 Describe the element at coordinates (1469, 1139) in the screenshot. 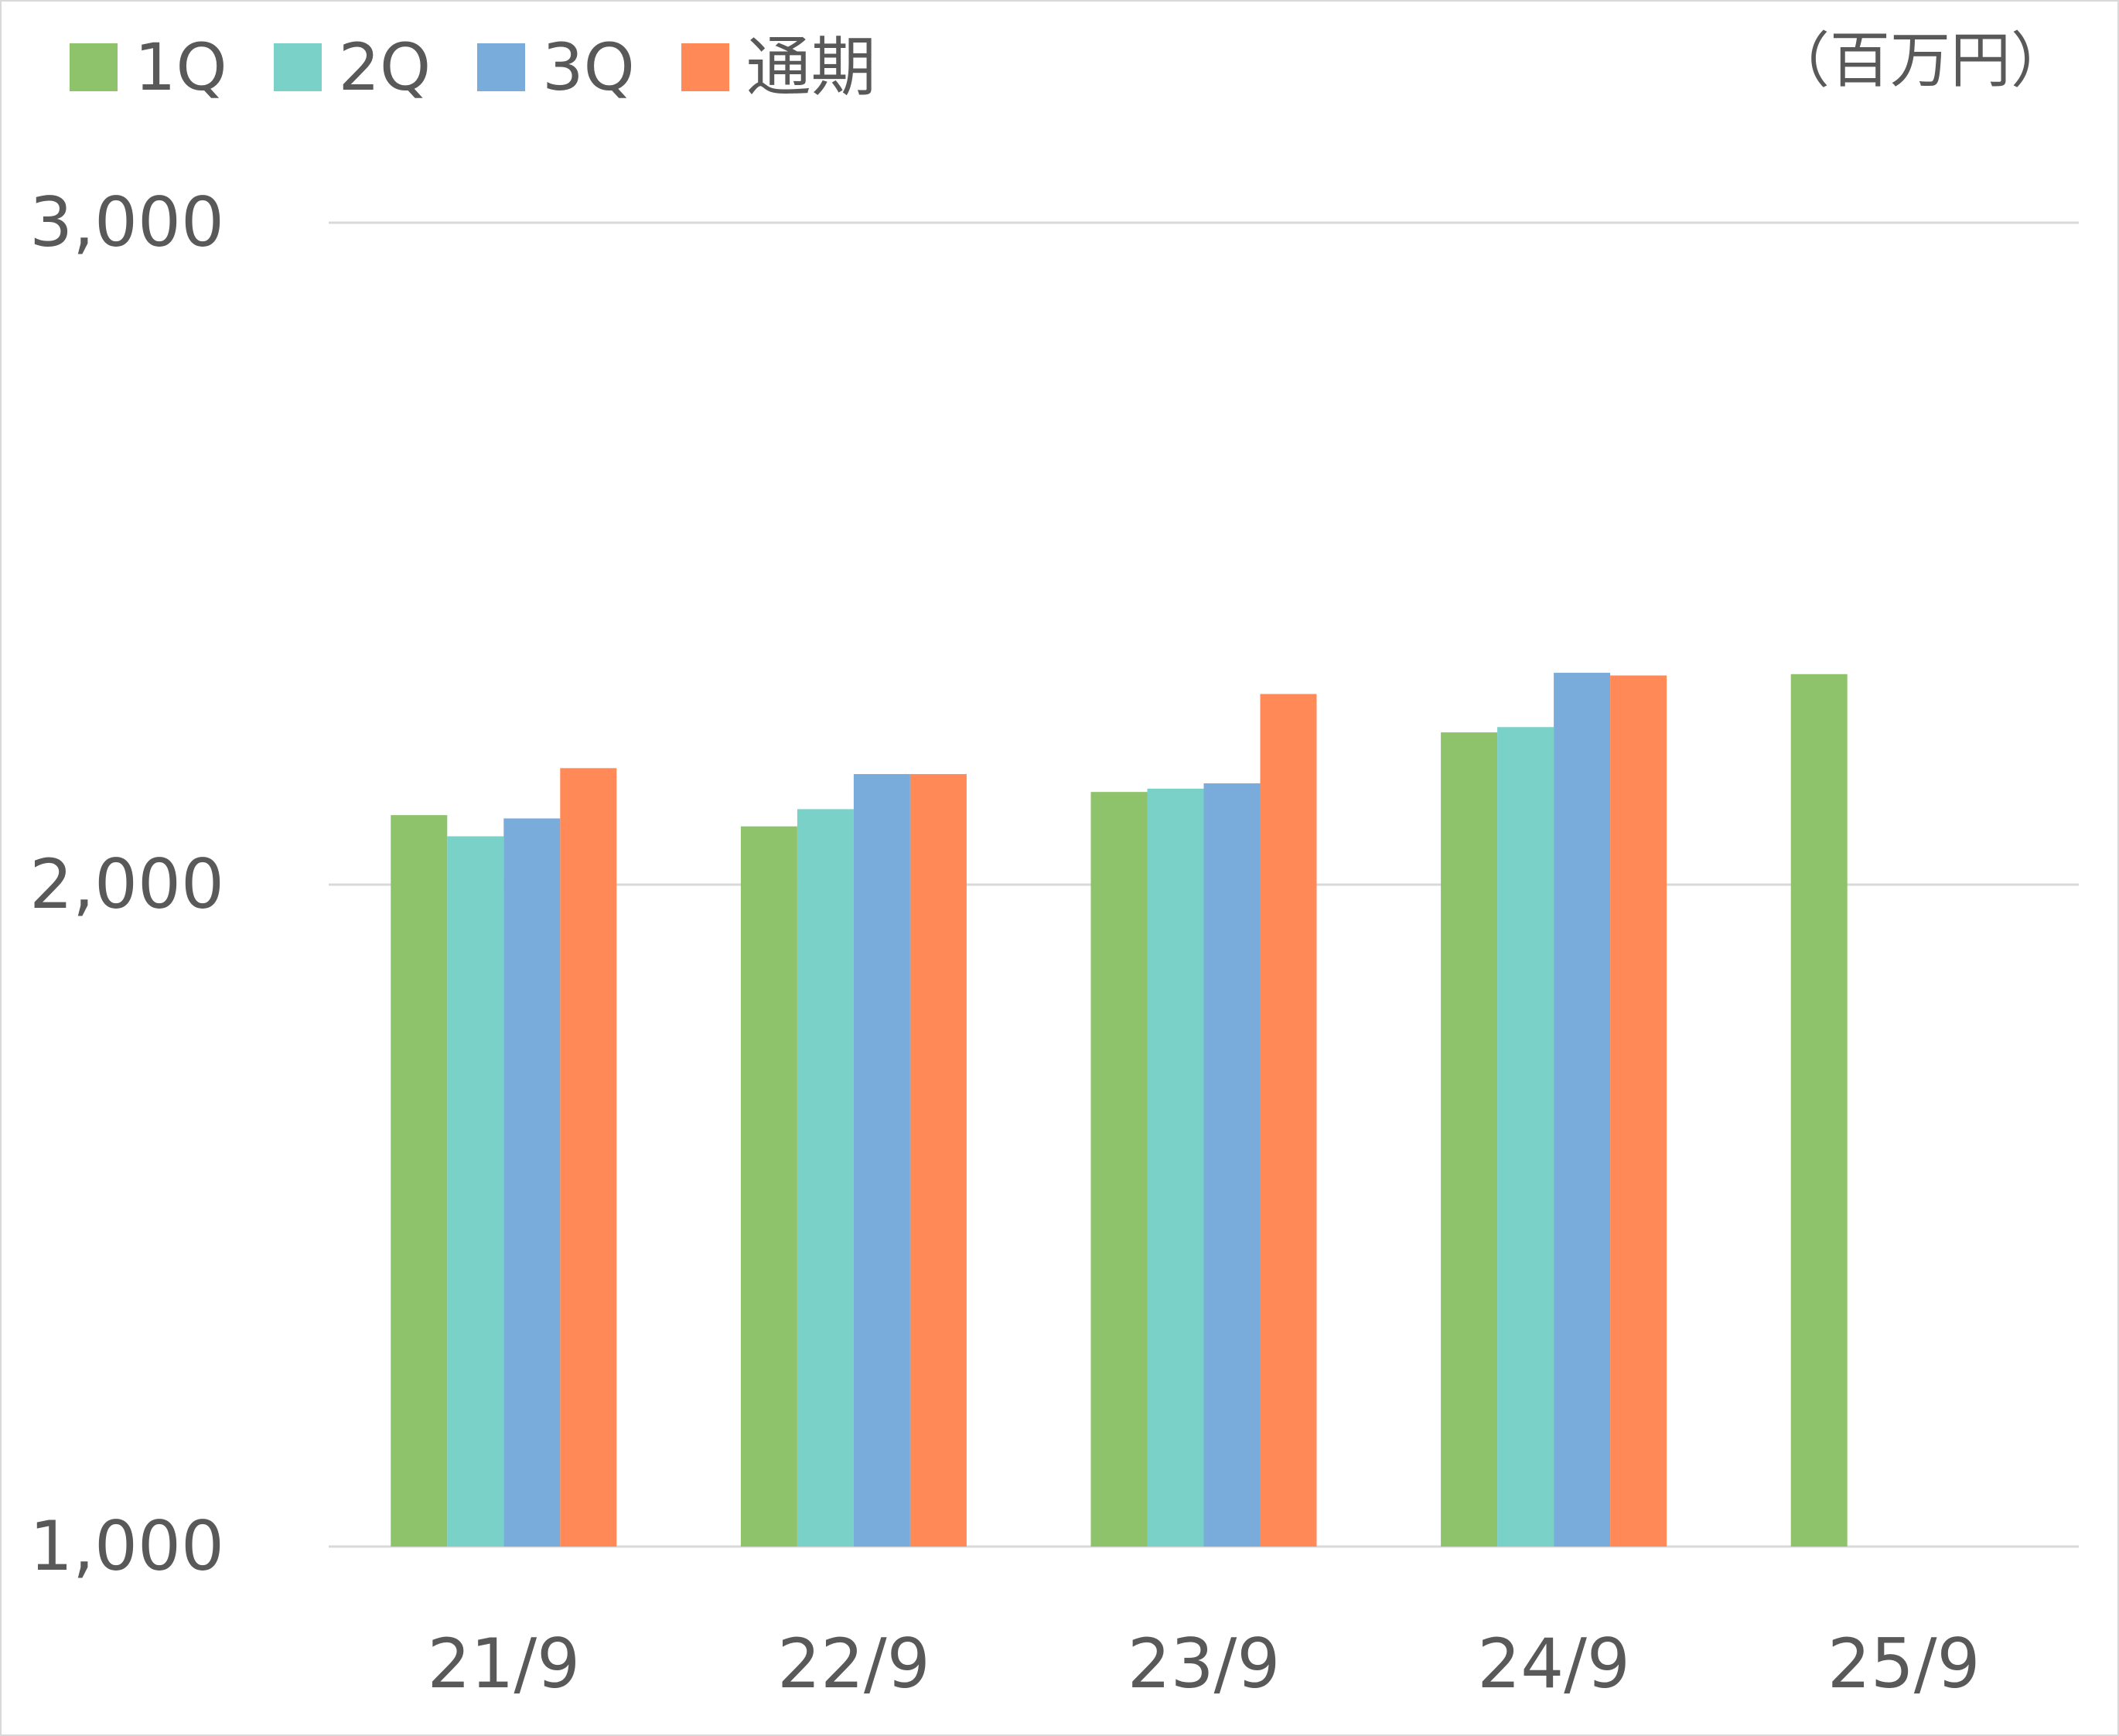

I see `bar-1Q-24/9` at that location.